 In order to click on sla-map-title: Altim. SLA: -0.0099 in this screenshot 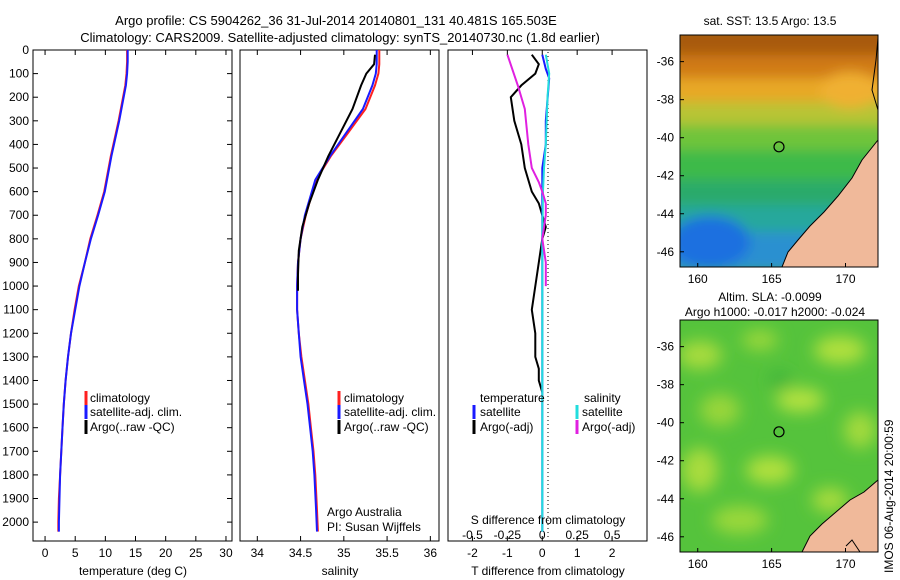, I will do `click(770, 297)`.